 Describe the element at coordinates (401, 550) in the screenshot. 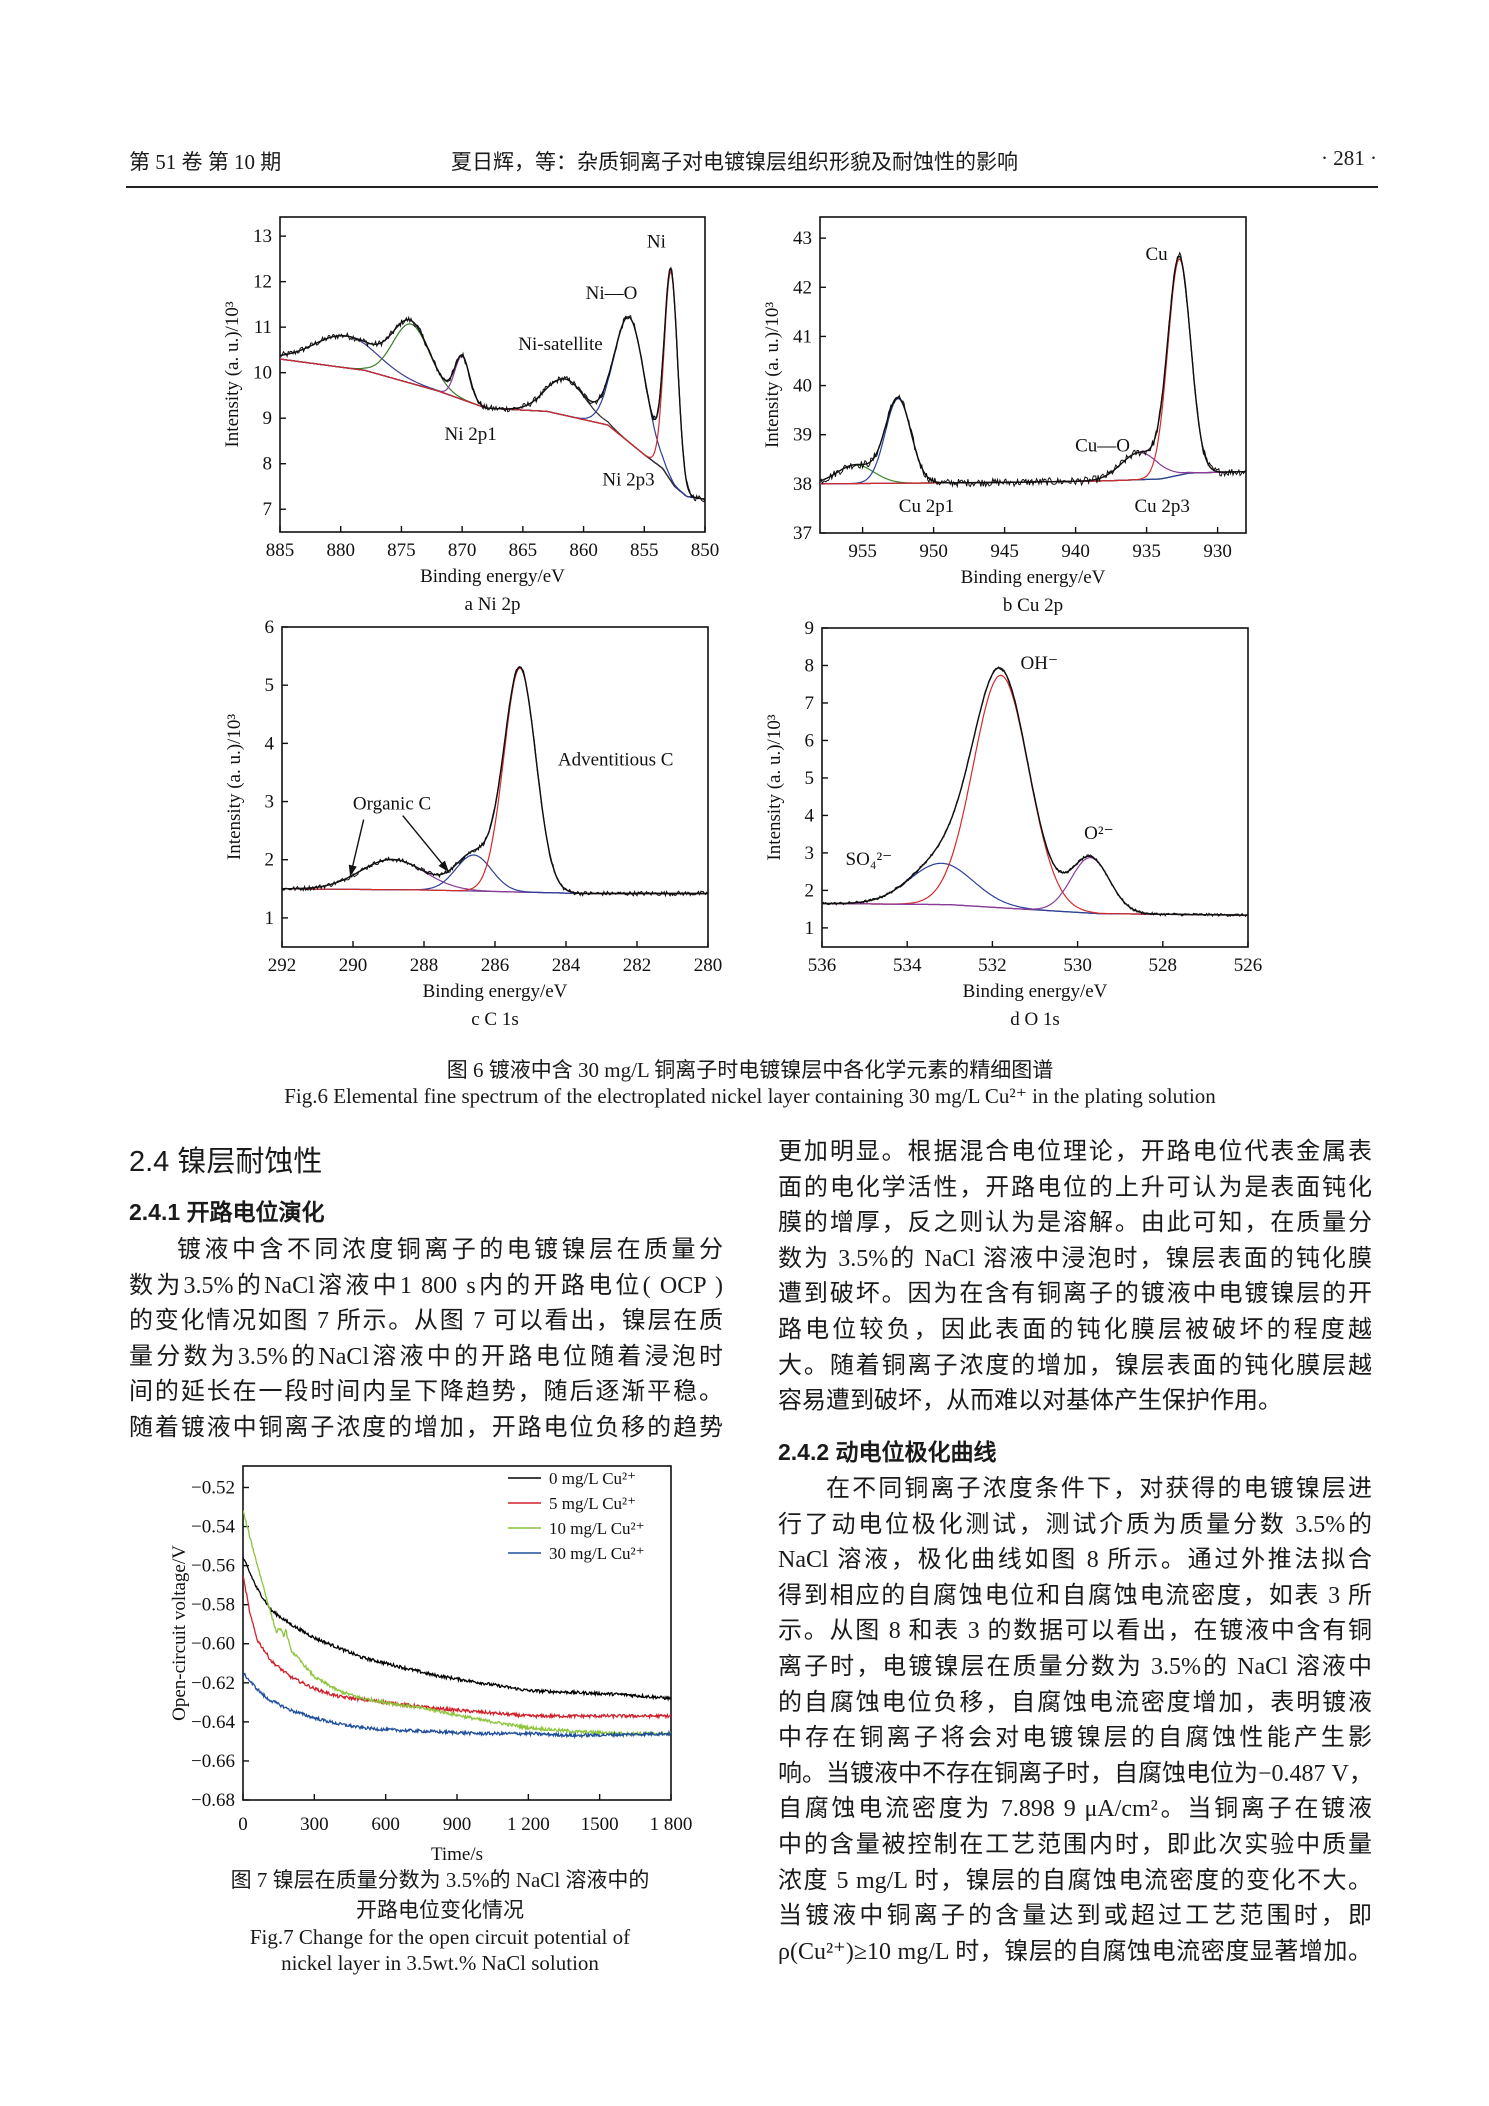

I see `x-tick-label: 875` at that location.